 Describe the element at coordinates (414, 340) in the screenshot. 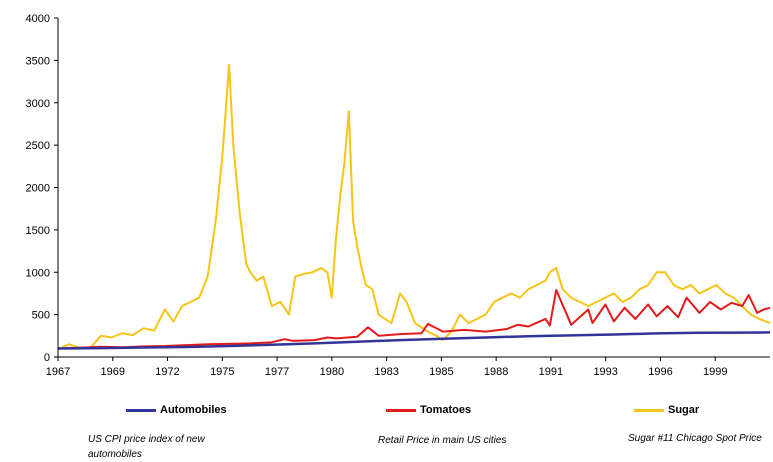

I see `series-line-automobiles` at that location.